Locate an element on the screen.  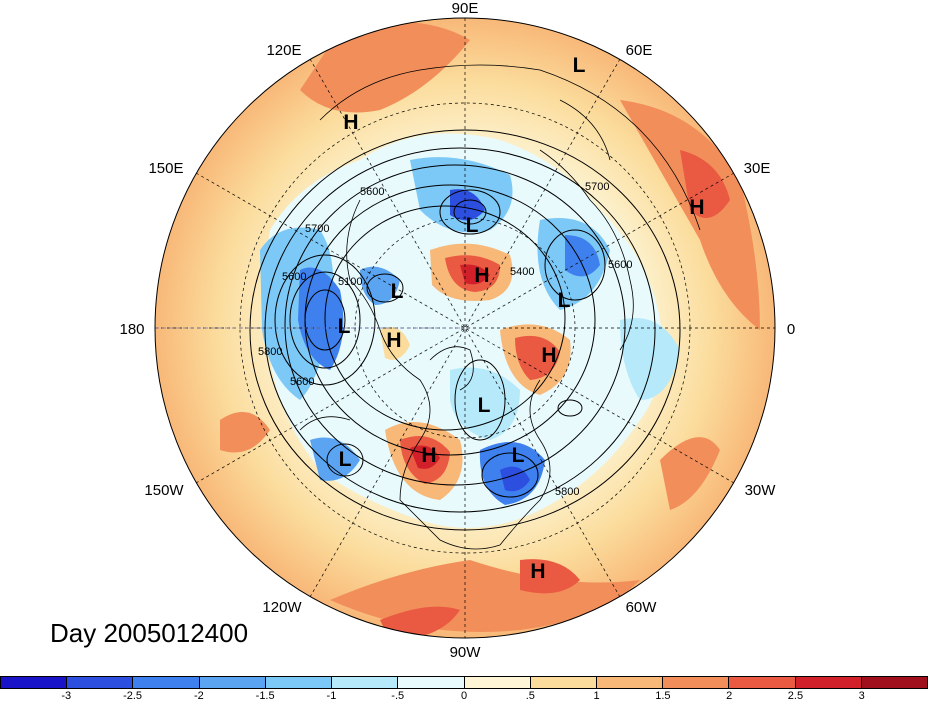
colorbar-tick-label: -3 is located at coordinates (66, 696).